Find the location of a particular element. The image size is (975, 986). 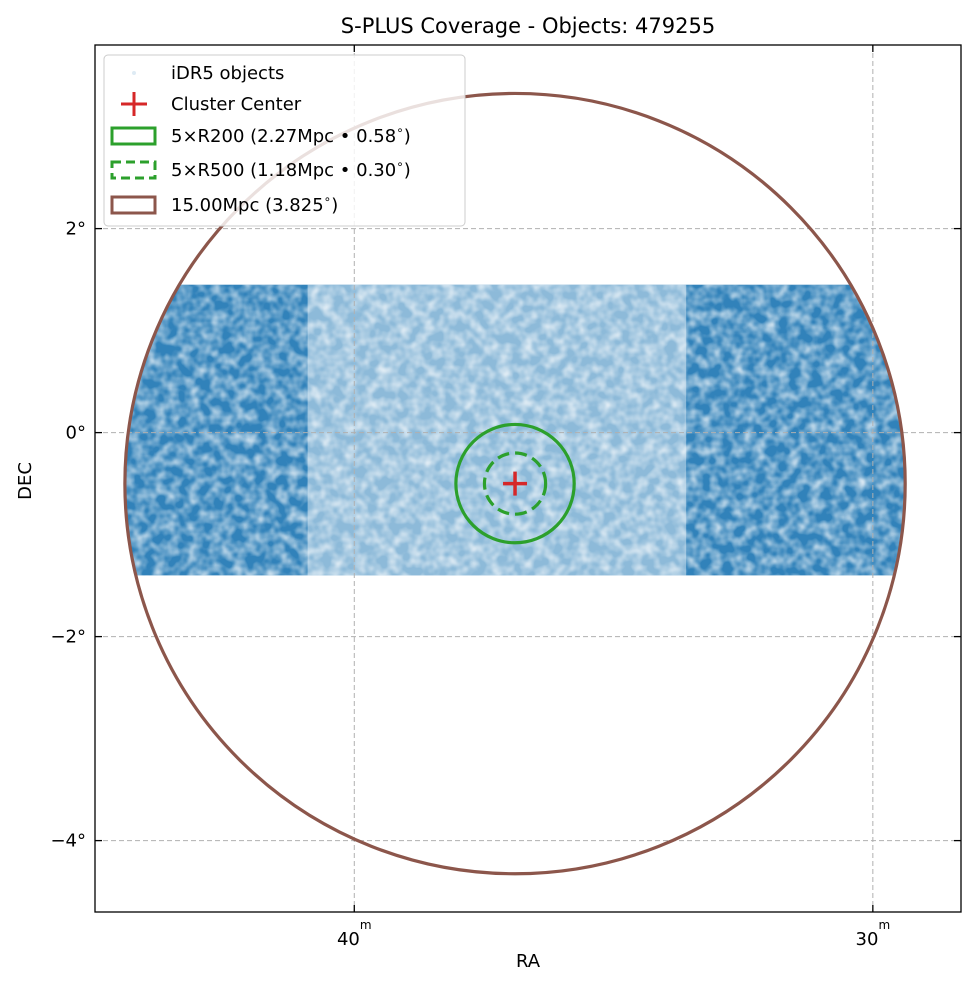

y-tick-label: 2° is located at coordinates (76, 229).